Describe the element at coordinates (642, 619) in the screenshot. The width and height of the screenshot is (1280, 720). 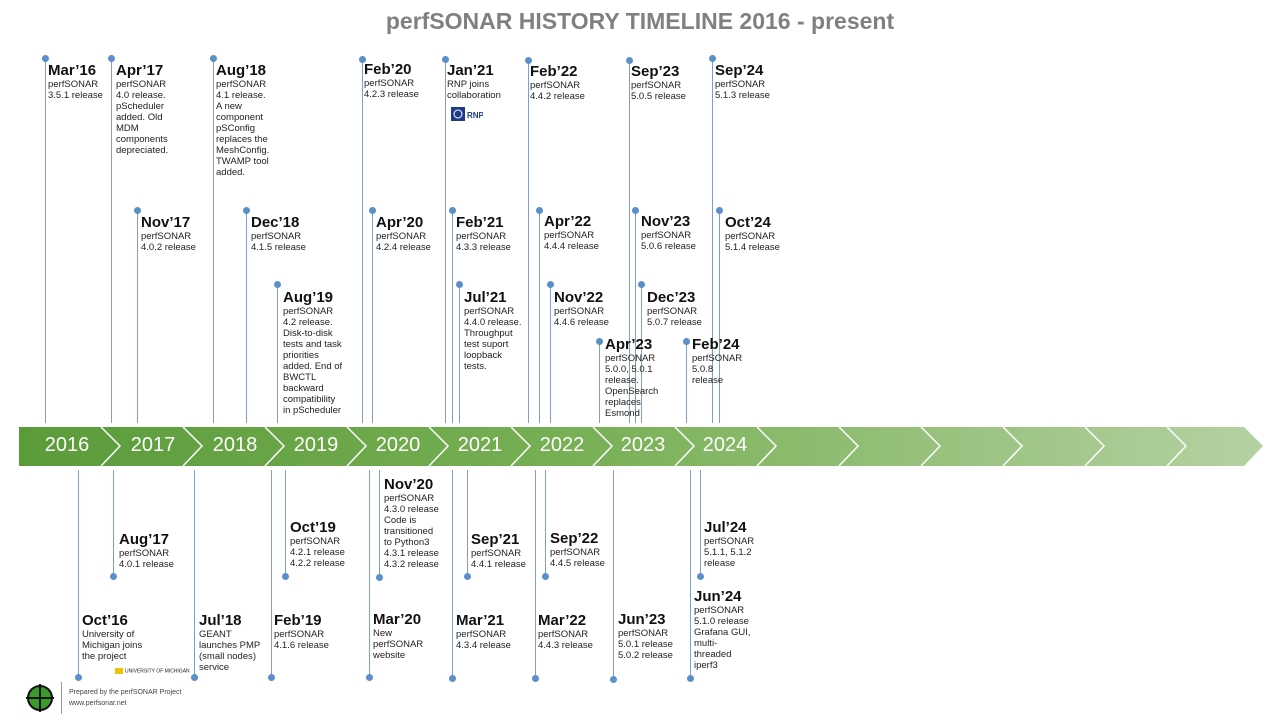
I see `event-date: Jun’23` at that location.